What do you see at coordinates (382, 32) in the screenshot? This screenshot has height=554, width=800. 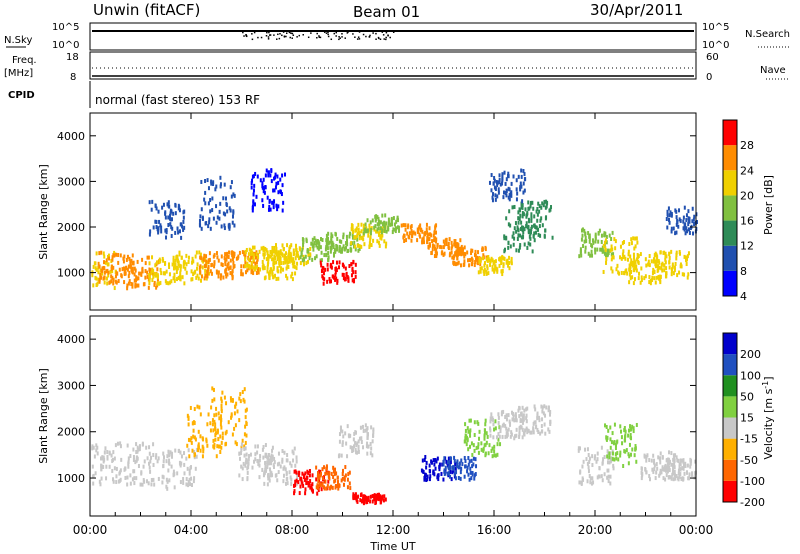 I see `nsky-dot` at bounding box center [382, 32].